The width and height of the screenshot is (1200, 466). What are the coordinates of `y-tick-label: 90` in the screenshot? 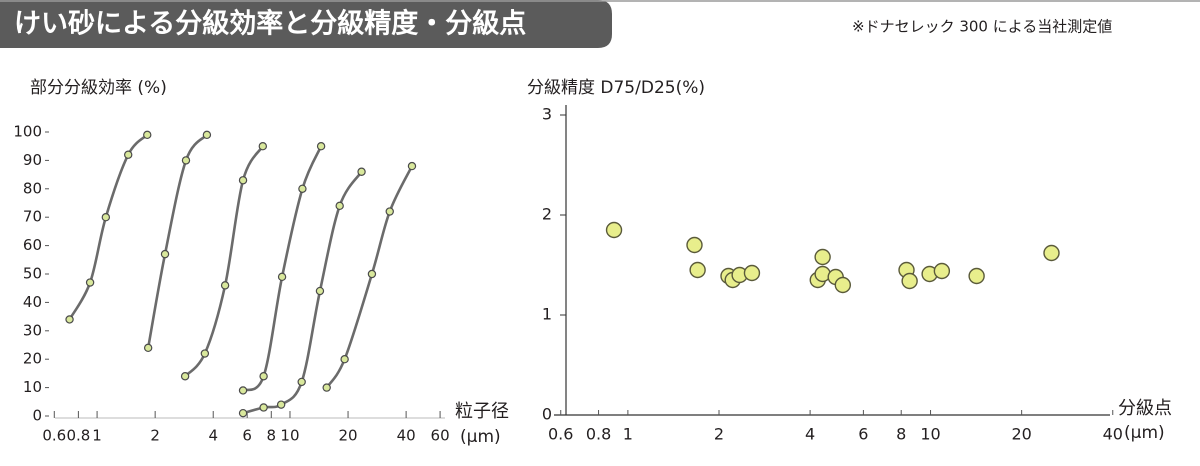 It's located at (32, 160).